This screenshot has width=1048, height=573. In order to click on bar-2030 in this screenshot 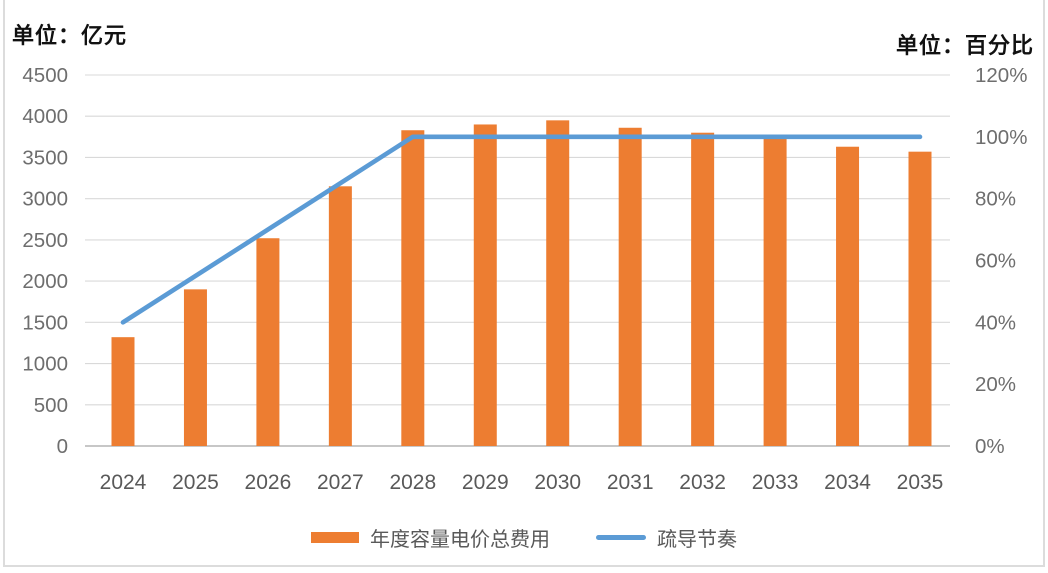, I will do `click(558, 283)`.